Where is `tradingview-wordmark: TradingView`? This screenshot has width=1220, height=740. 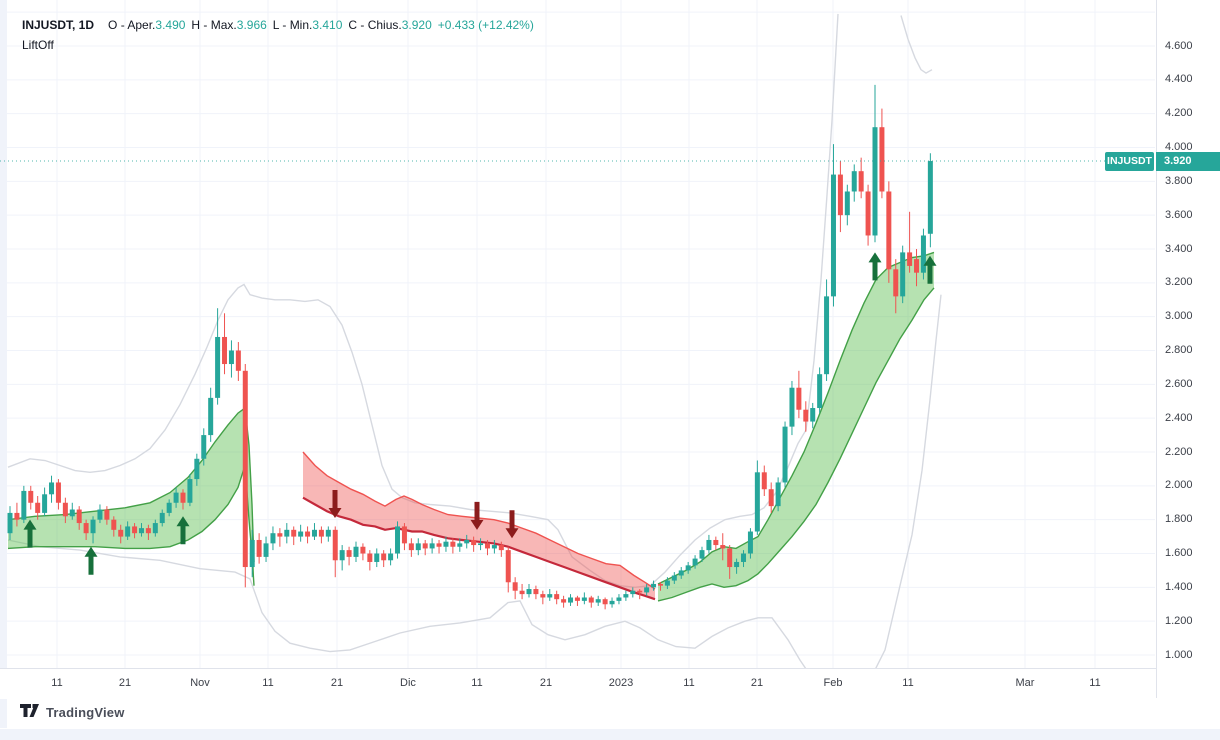 tradingview-wordmark: TradingView is located at coordinates (85, 712).